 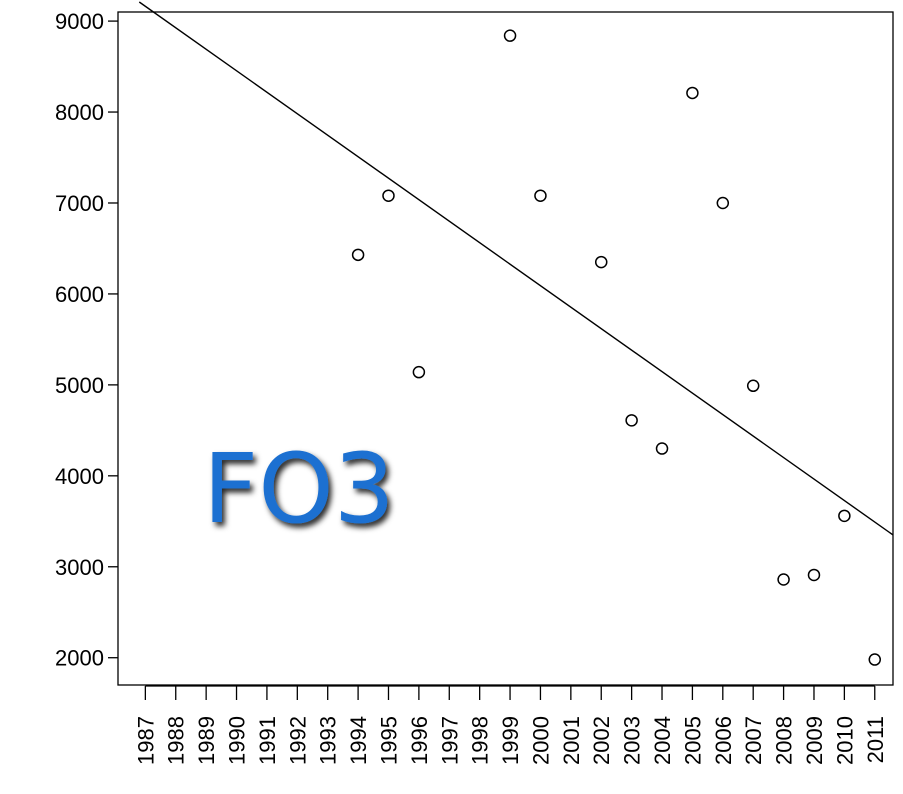 I want to click on x-tick-label: 2003, so click(x=632, y=740).